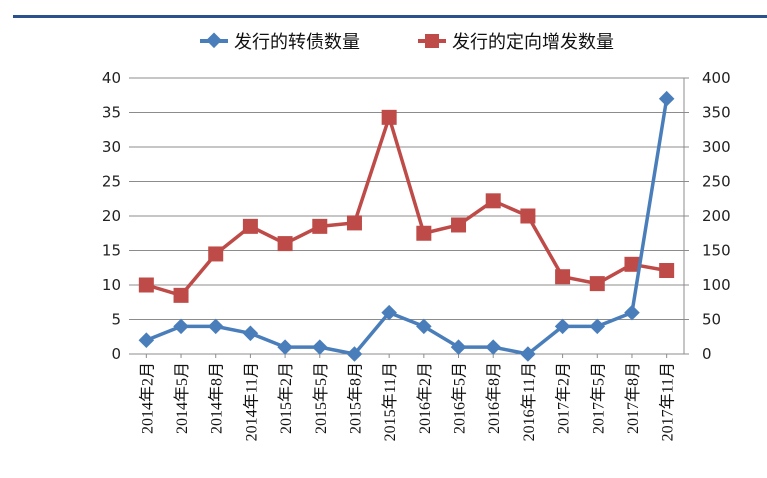 The width and height of the screenshot is (767, 478). Describe the element at coordinates (564, 398) in the screenshot. I see `x-axis-label: 2017年2月` at that location.